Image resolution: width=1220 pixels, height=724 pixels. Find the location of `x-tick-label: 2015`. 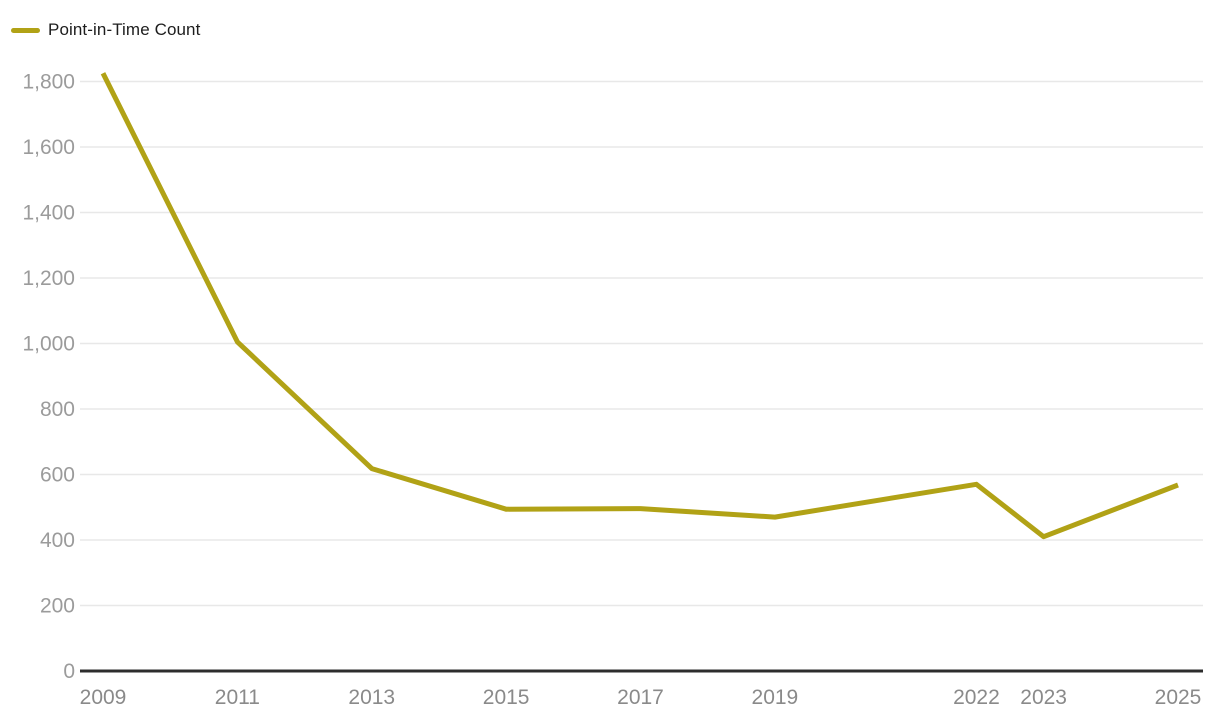

x-tick-label: 2015 is located at coordinates (506, 697).